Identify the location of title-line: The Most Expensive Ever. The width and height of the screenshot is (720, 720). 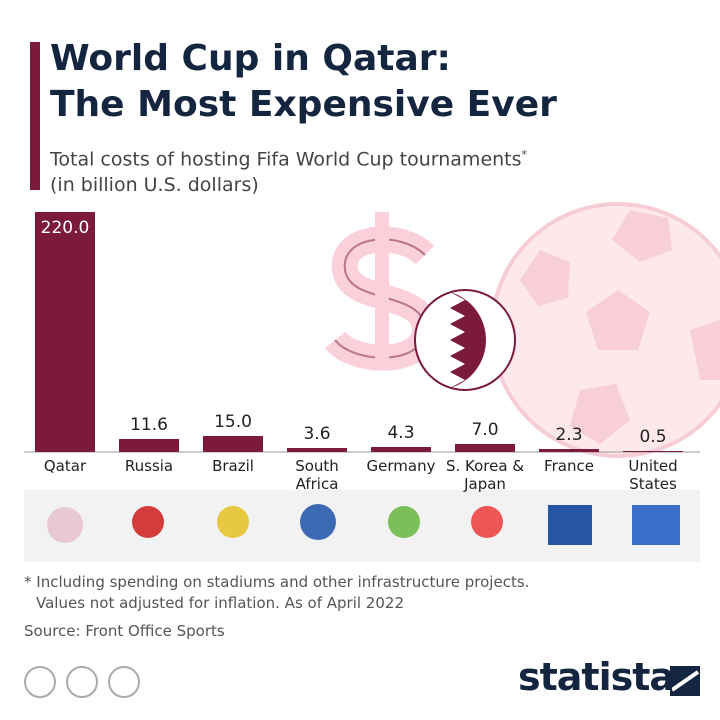
(303, 104).